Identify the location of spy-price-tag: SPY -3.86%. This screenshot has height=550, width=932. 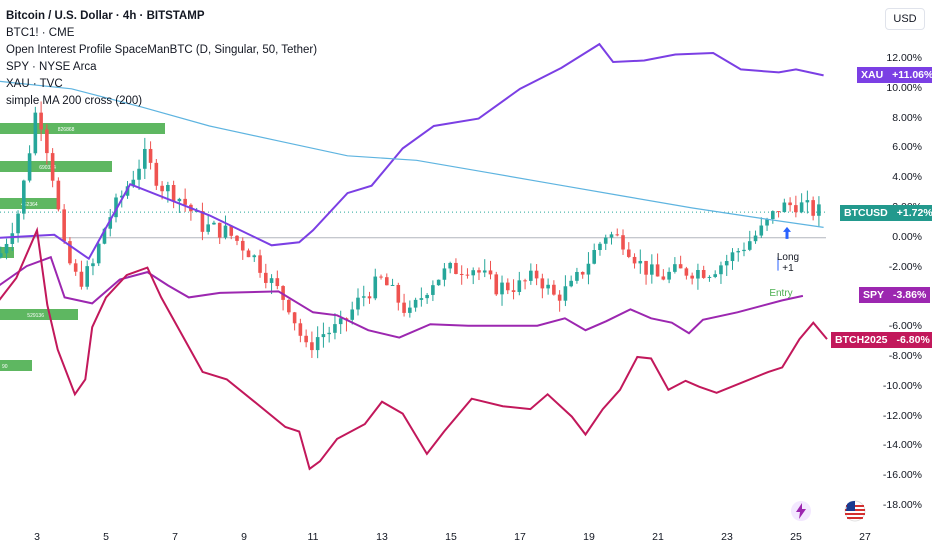
(895, 295).